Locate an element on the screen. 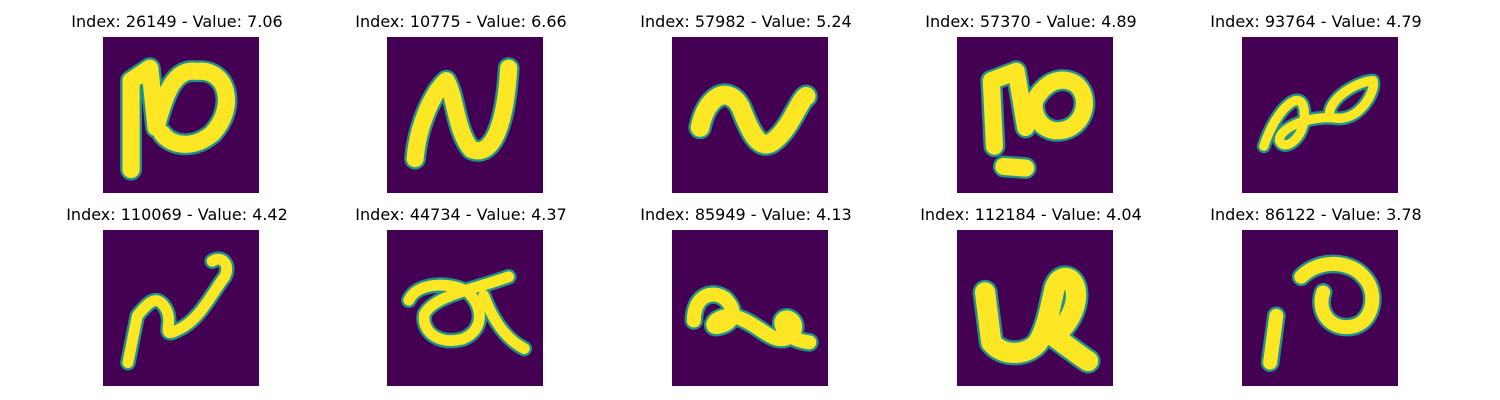 The width and height of the screenshot is (1500, 400). image-panel: Index: 26149 - Value: 7.06 is located at coordinates (177, 96).